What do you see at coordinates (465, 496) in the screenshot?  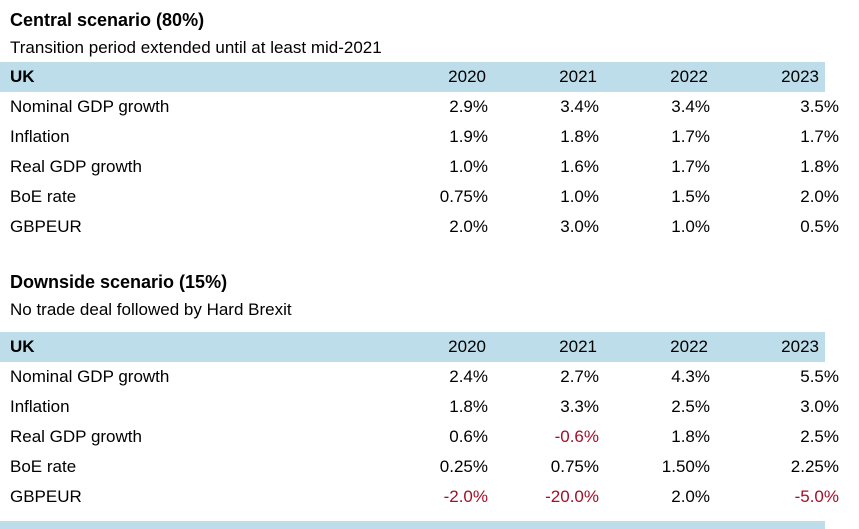 I see `cell-value: -2.0%` at bounding box center [465, 496].